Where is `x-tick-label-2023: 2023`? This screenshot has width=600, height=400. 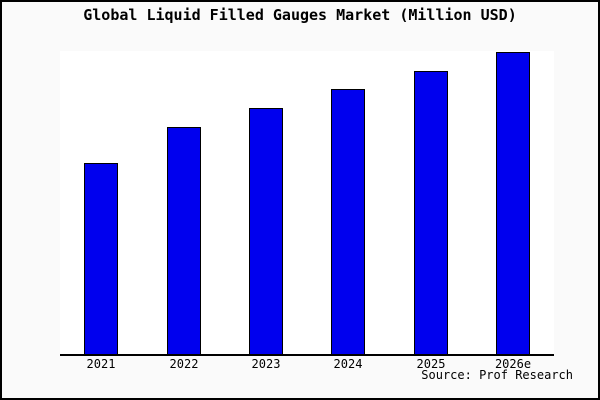
x-tick-label-2023: 2023 is located at coordinates (266, 364).